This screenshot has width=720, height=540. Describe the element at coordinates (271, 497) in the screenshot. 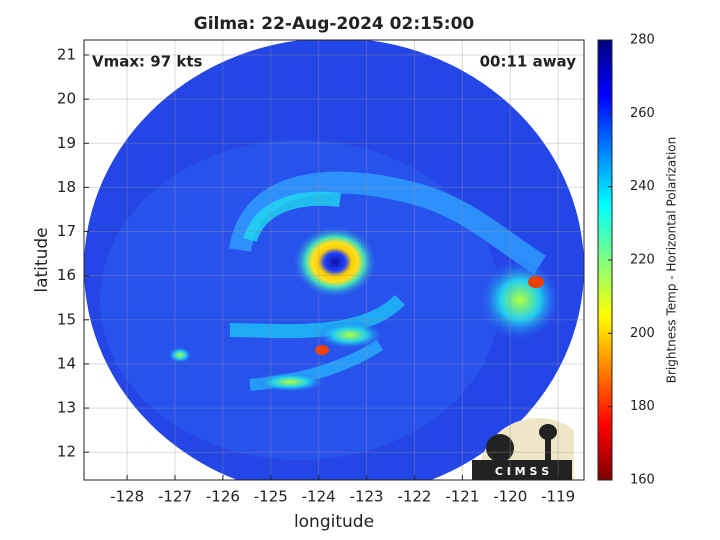

I see `x-tick-label: -125` at that location.